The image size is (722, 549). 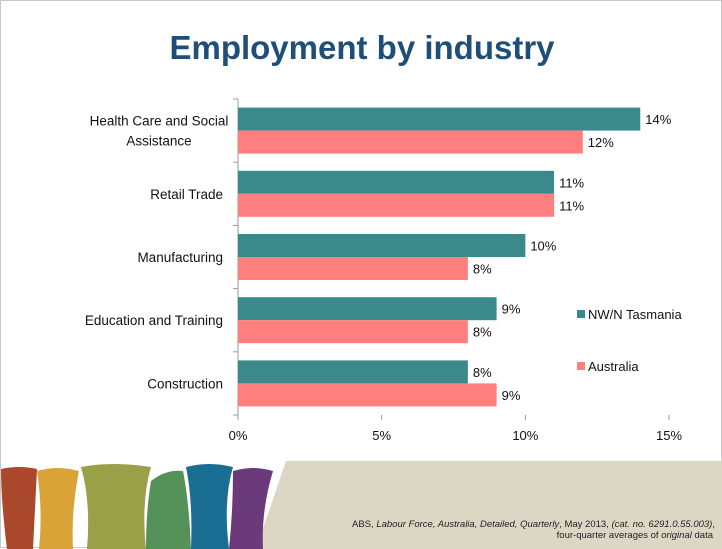 I want to click on legend-label: NW/N Tasmania, so click(x=635, y=314).